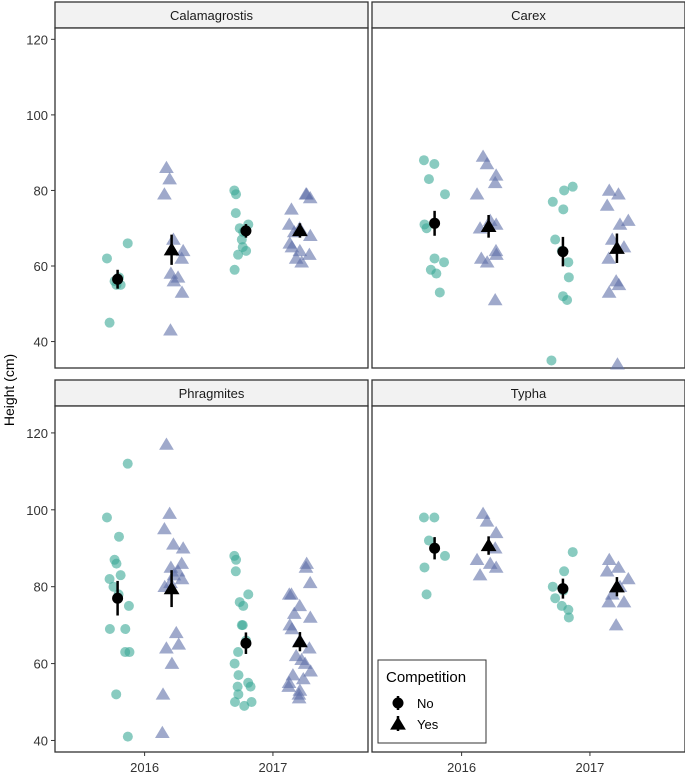 Image resolution: width=685 pixels, height=773 pixels. What do you see at coordinates (589, 766) in the screenshot?
I see `x-tick-label: 2017` at bounding box center [589, 766].